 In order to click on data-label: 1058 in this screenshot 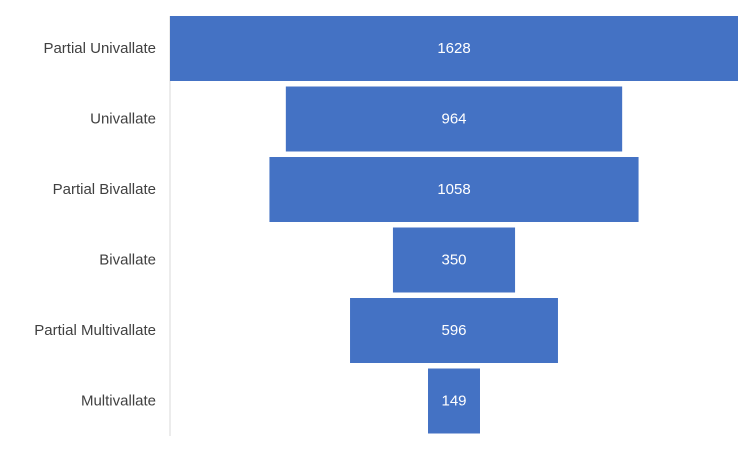, I will do `click(453, 189)`.